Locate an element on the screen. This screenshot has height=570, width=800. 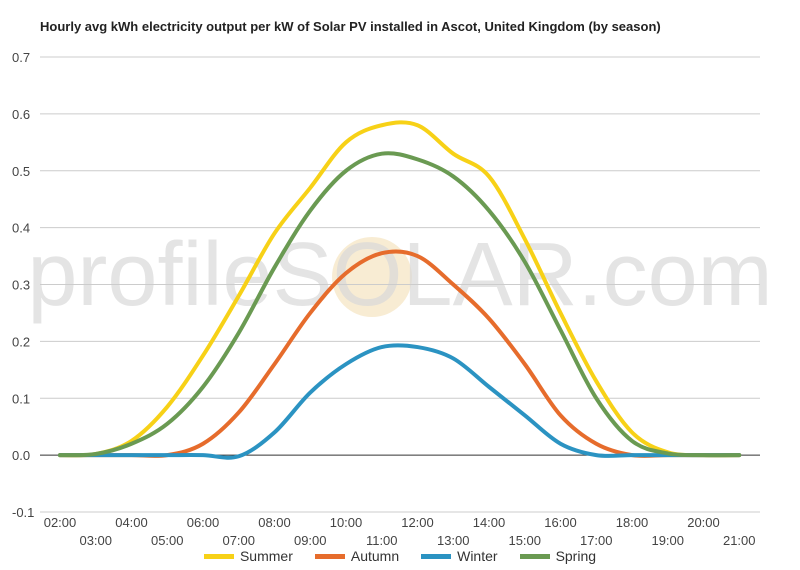
y-tick-label: 0.2 is located at coordinates (21, 341).